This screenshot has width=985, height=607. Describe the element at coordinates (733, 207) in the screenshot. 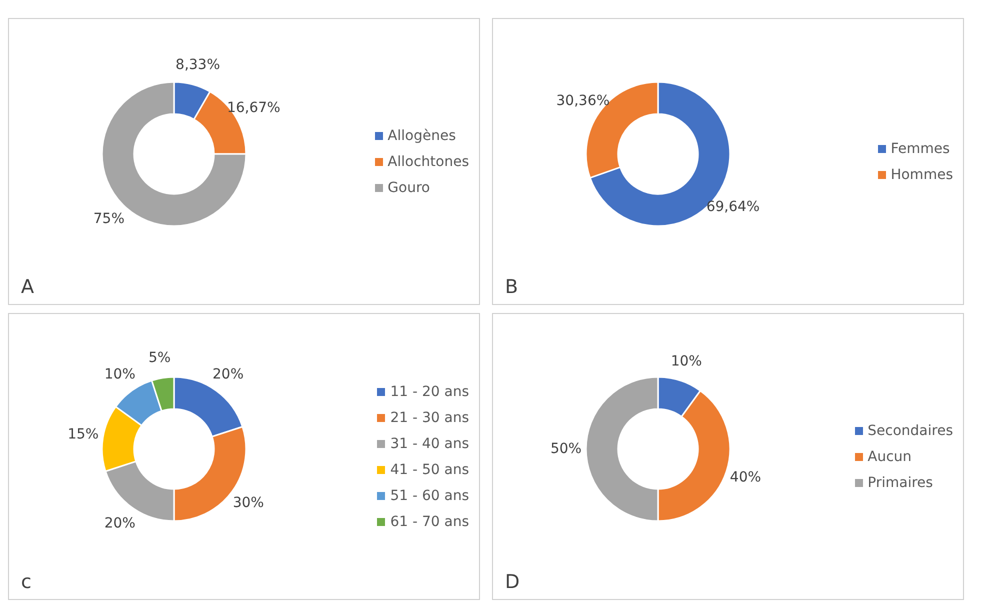

I see `data-label: 69,64%` at that location.